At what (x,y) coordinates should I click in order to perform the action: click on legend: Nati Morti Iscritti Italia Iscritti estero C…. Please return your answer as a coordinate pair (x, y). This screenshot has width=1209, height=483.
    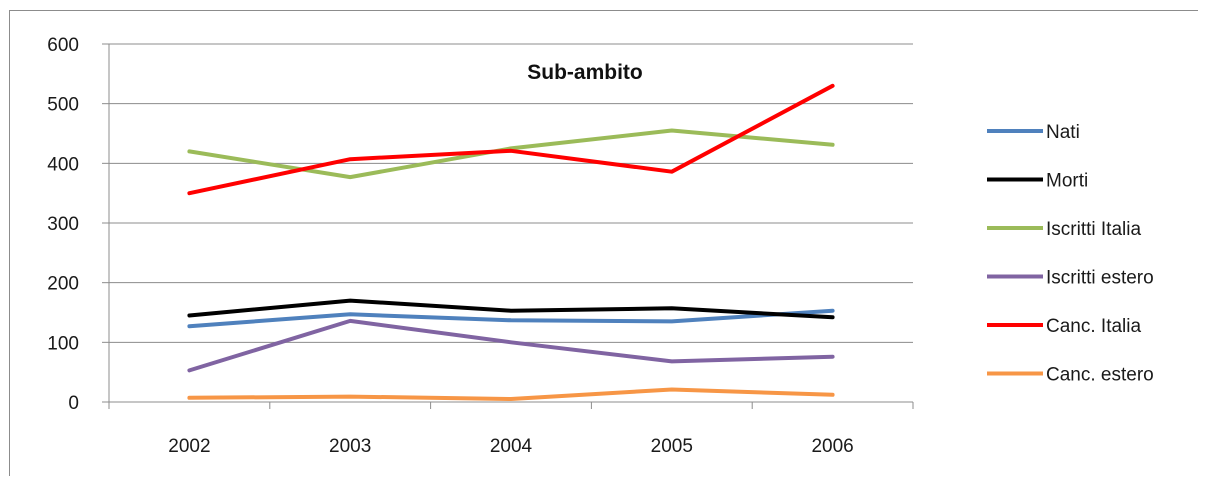
    Looking at the image, I should click on (1070, 254).